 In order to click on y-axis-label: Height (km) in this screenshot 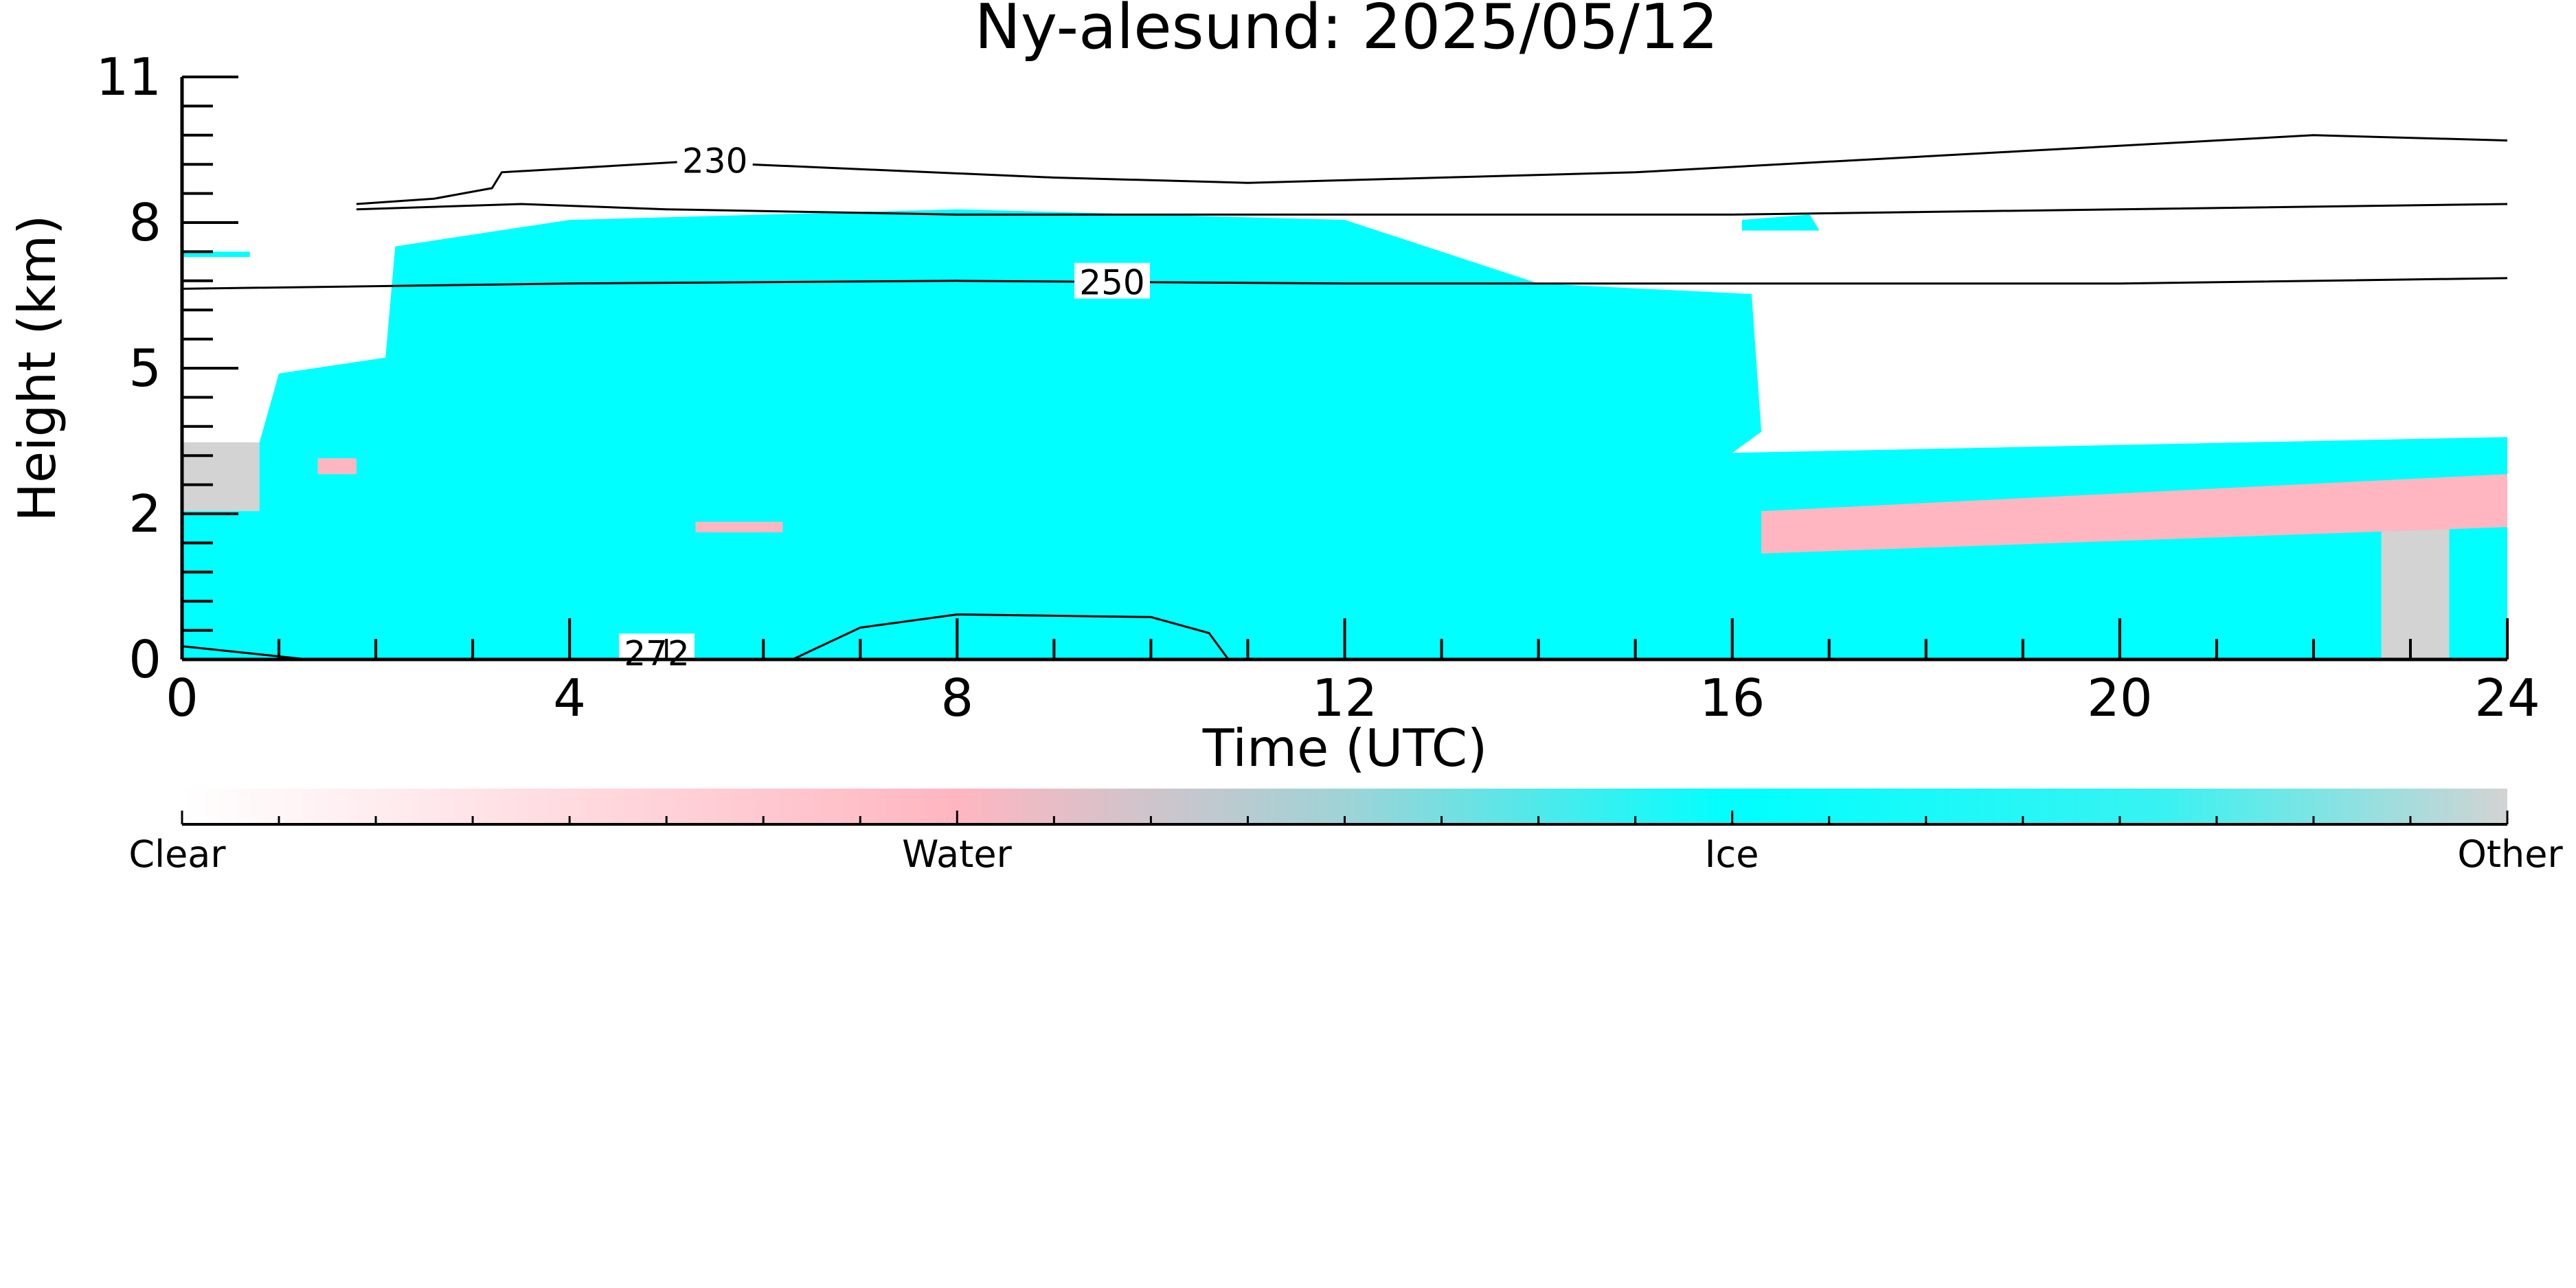, I will do `click(37, 368)`.